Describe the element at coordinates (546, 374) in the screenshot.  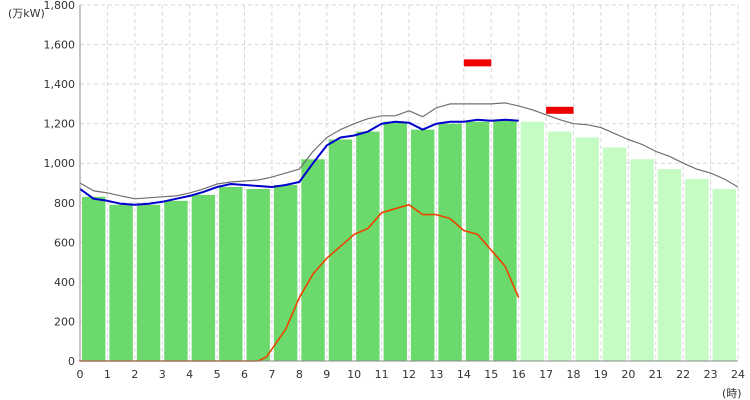
I see `x-tick-label: 17` at that location.